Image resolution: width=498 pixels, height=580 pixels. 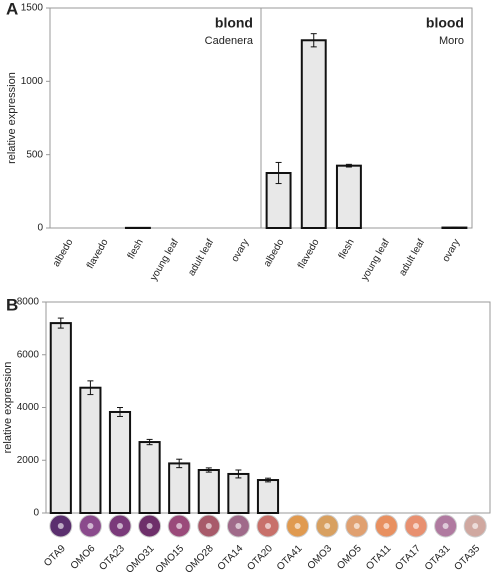 What do you see at coordinates (445, 23) in the screenshot?
I see `group-title: blood` at bounding box center [445, 23].